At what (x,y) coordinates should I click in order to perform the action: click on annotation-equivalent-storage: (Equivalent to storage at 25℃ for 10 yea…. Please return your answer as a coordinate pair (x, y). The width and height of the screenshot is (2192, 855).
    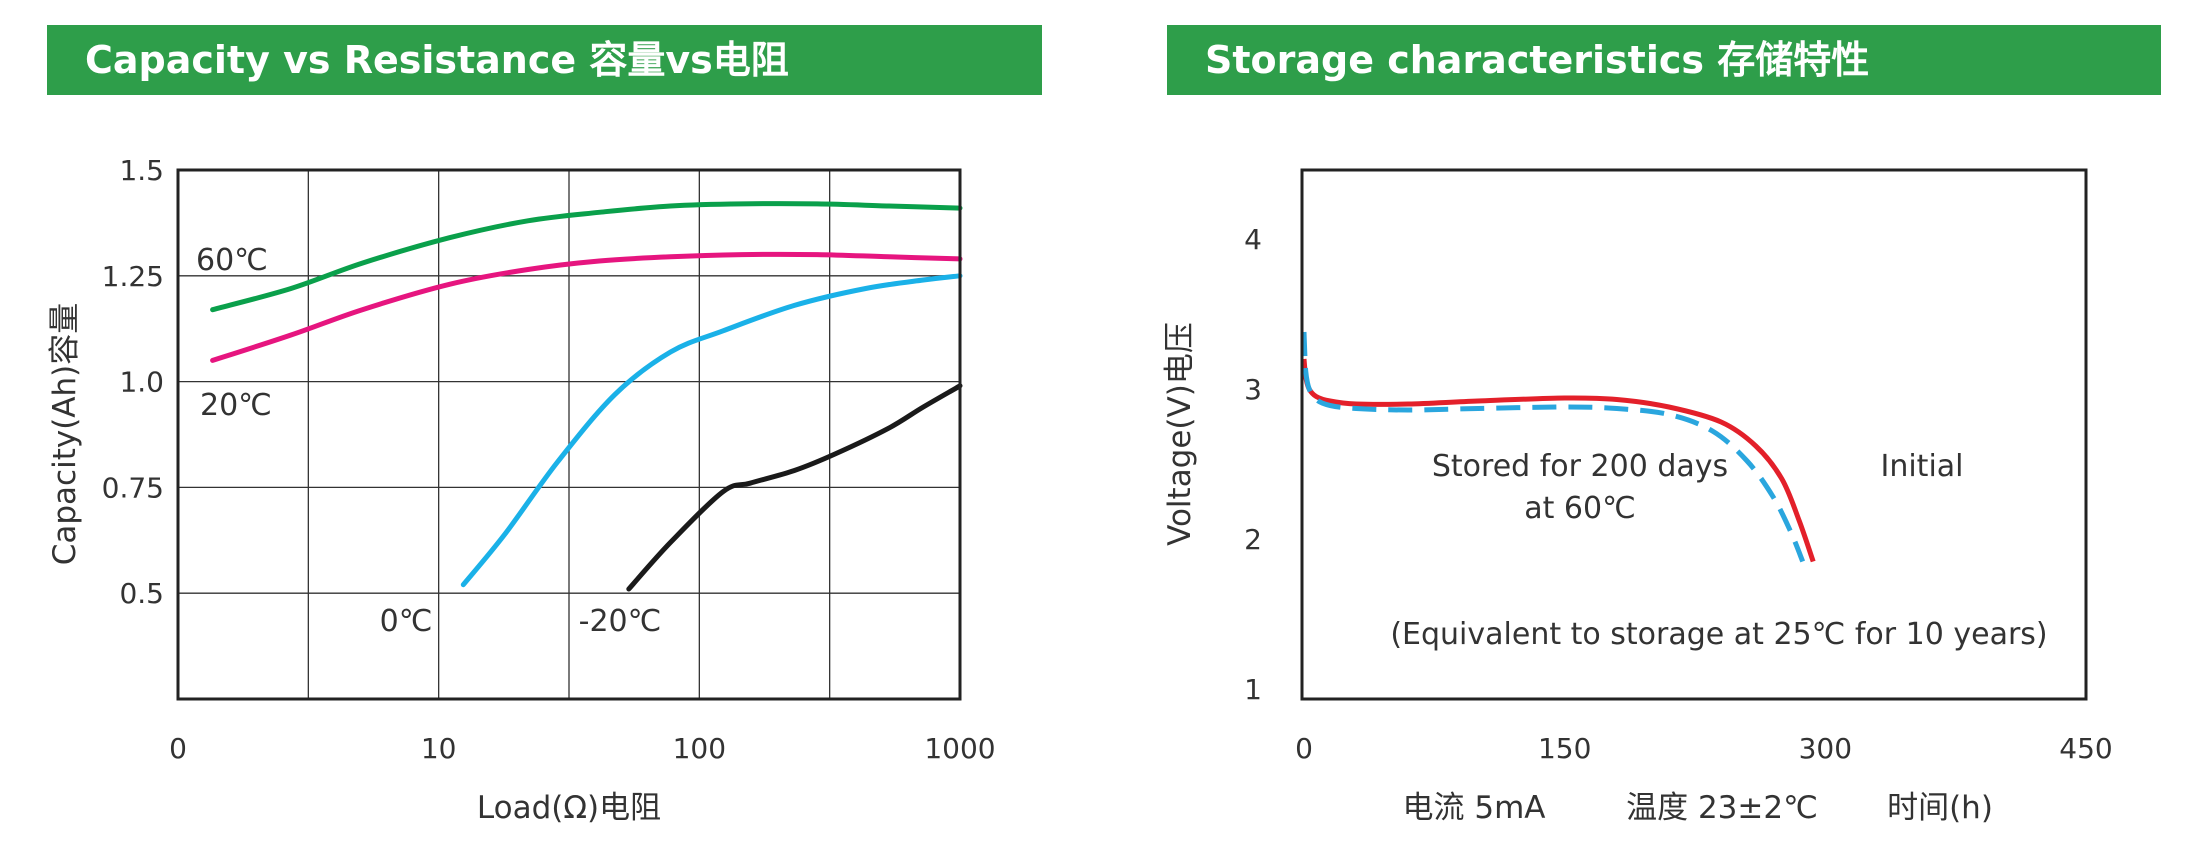
    Looking at the image, I should click on (1718, 634).